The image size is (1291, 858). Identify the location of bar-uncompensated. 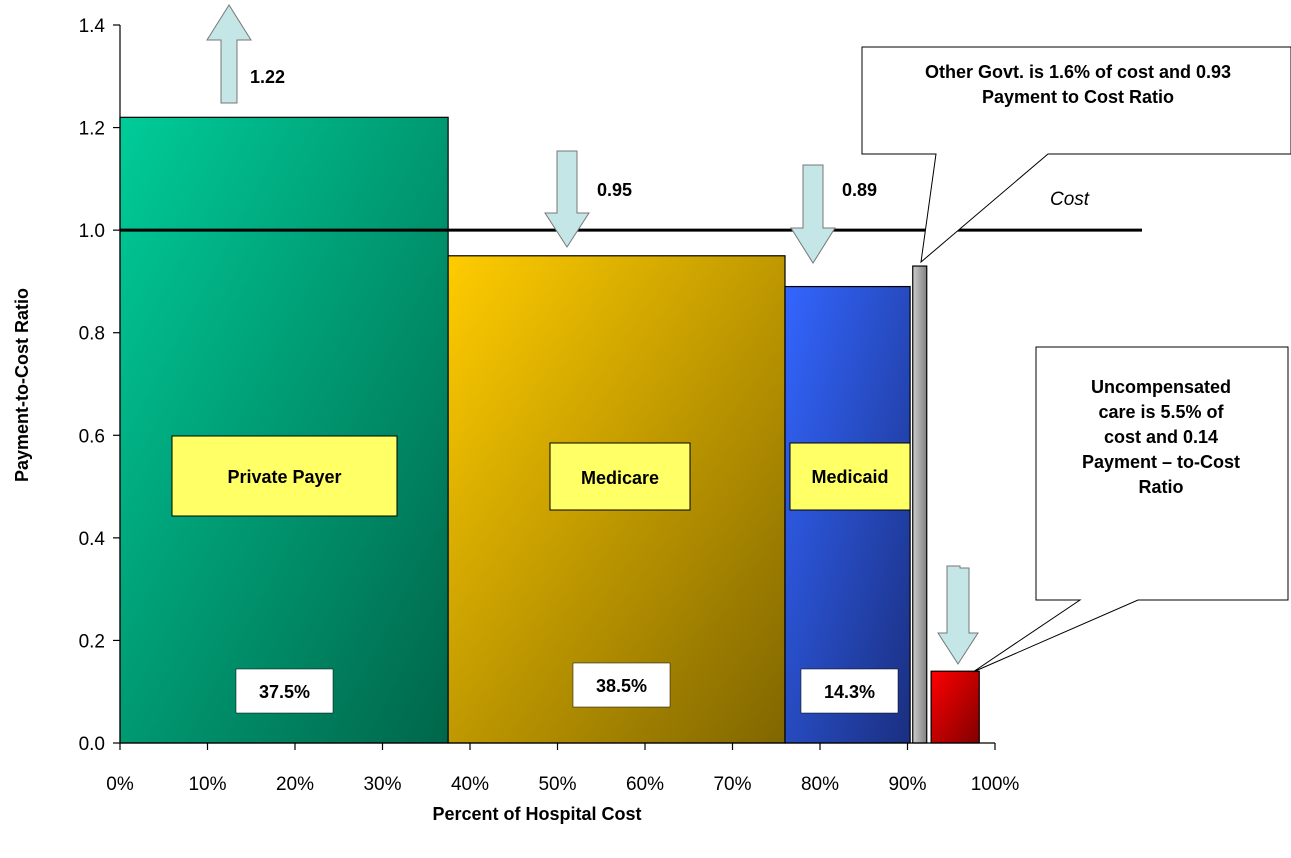
(955, 707).